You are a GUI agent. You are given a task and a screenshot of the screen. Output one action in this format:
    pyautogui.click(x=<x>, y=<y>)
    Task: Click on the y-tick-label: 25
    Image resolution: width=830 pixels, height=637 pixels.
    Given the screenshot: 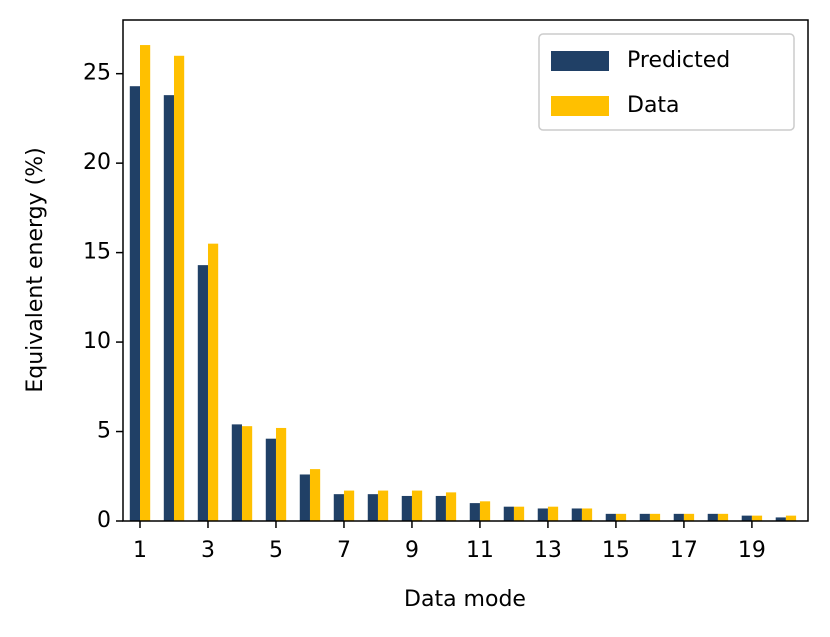 What is the action you would take?
    pyautogui.click(x=97, y=73)
    